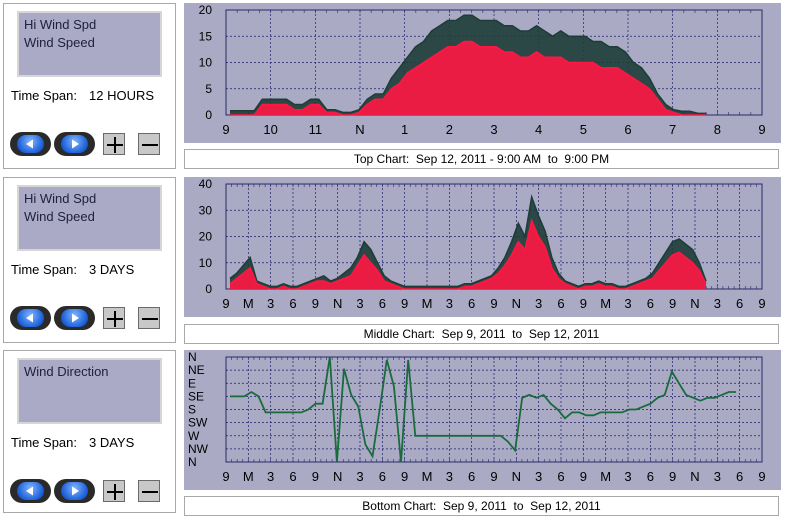  I want to click on x-tick-label: 1, so click(404, 129).